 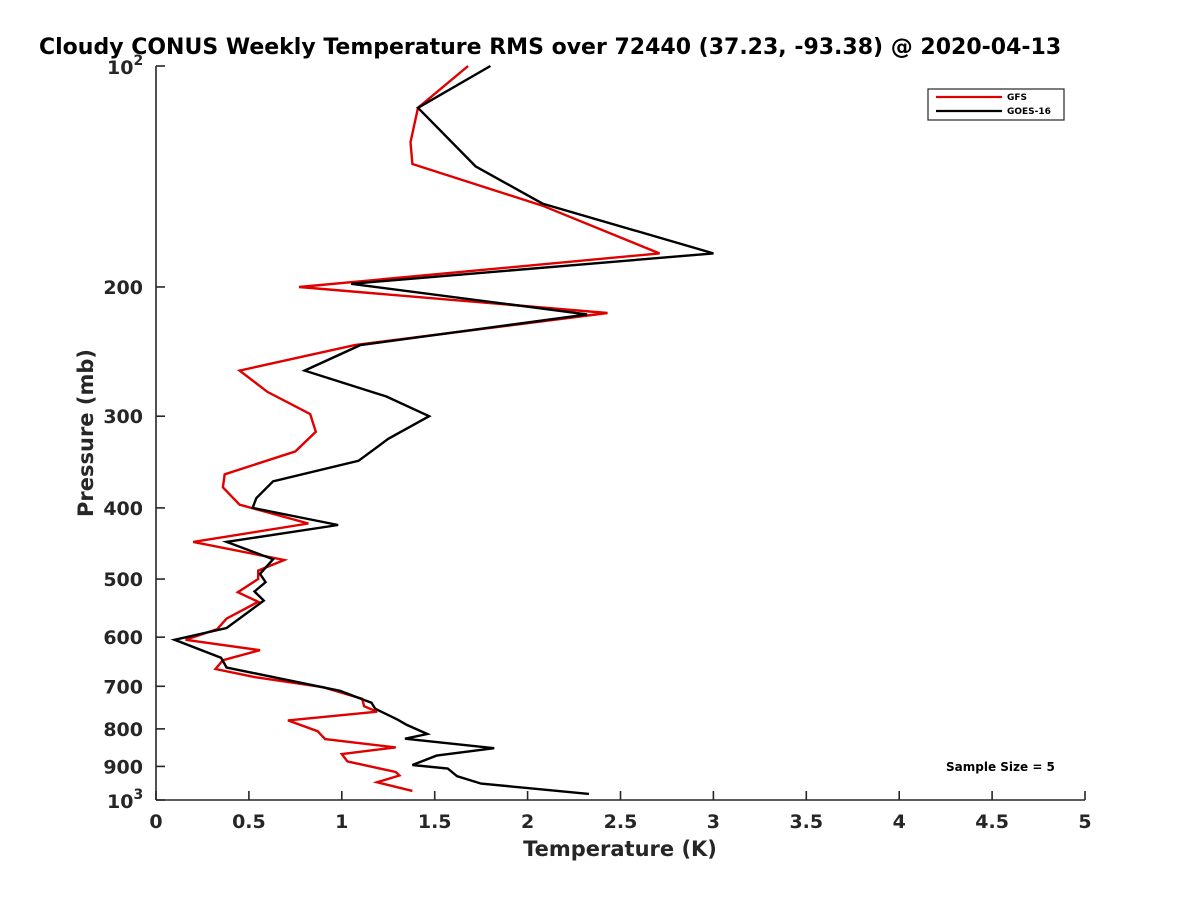 What do you see at coordinates (123, 687) in the screenshot?
I see `y-tick-label: 700` at bounding box center [123, 687].